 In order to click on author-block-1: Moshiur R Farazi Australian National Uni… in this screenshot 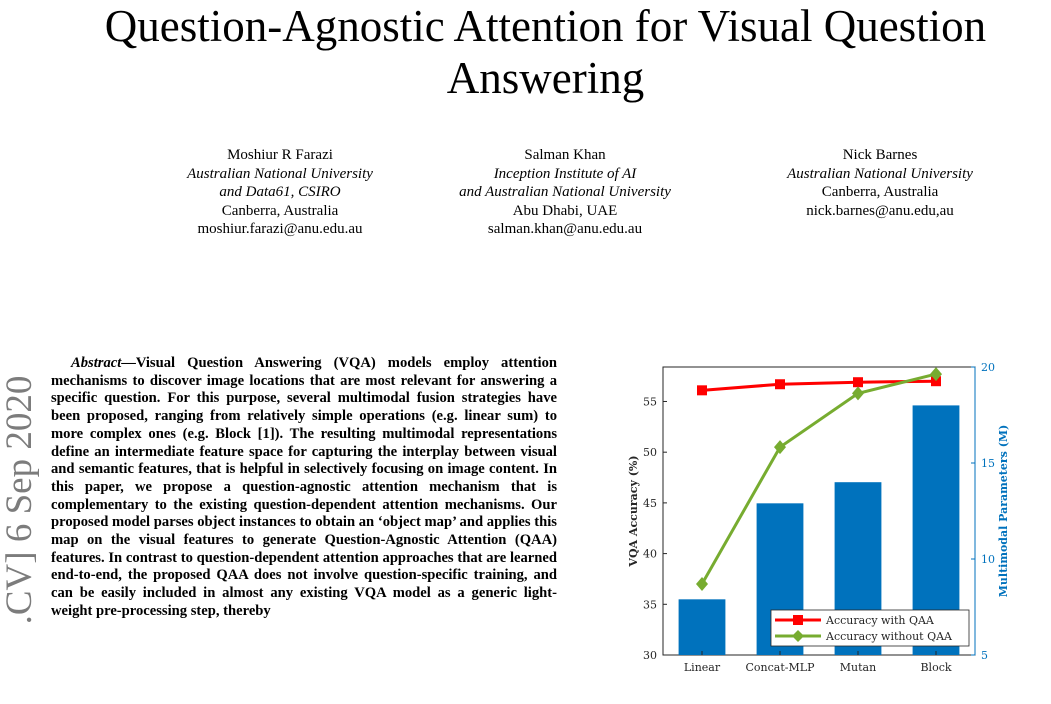, I will do `click(280, 192)`.